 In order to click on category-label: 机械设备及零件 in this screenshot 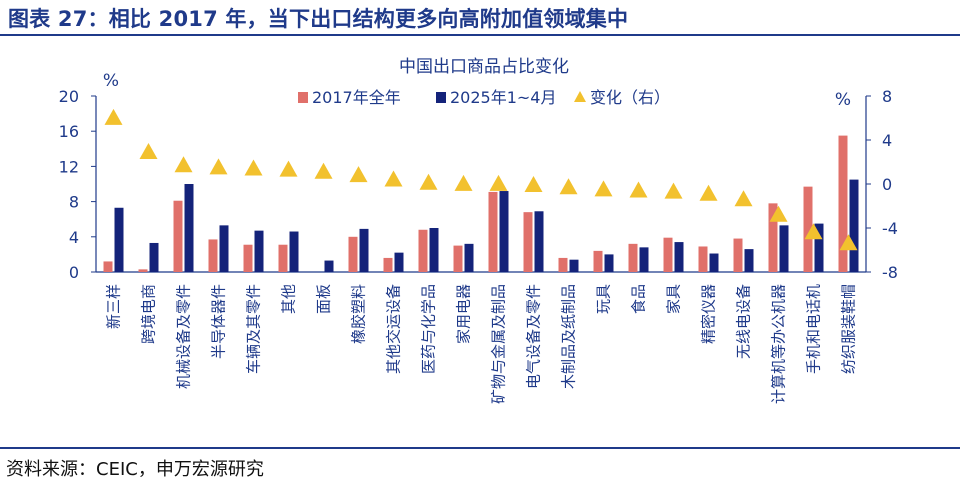, I will do `click(184, 336)`.